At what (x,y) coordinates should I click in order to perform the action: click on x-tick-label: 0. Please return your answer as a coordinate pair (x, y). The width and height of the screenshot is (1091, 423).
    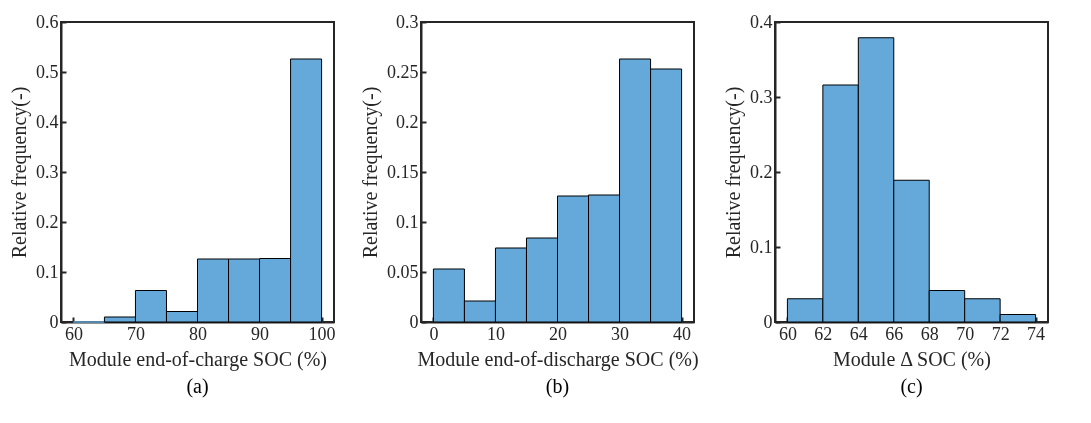
    Looking at the image, I should click on (434, 333).